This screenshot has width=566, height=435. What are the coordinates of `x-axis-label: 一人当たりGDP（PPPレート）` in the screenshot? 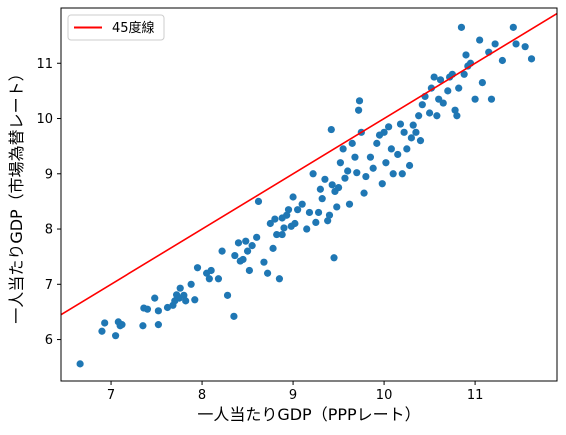 It's located at (308, 414).